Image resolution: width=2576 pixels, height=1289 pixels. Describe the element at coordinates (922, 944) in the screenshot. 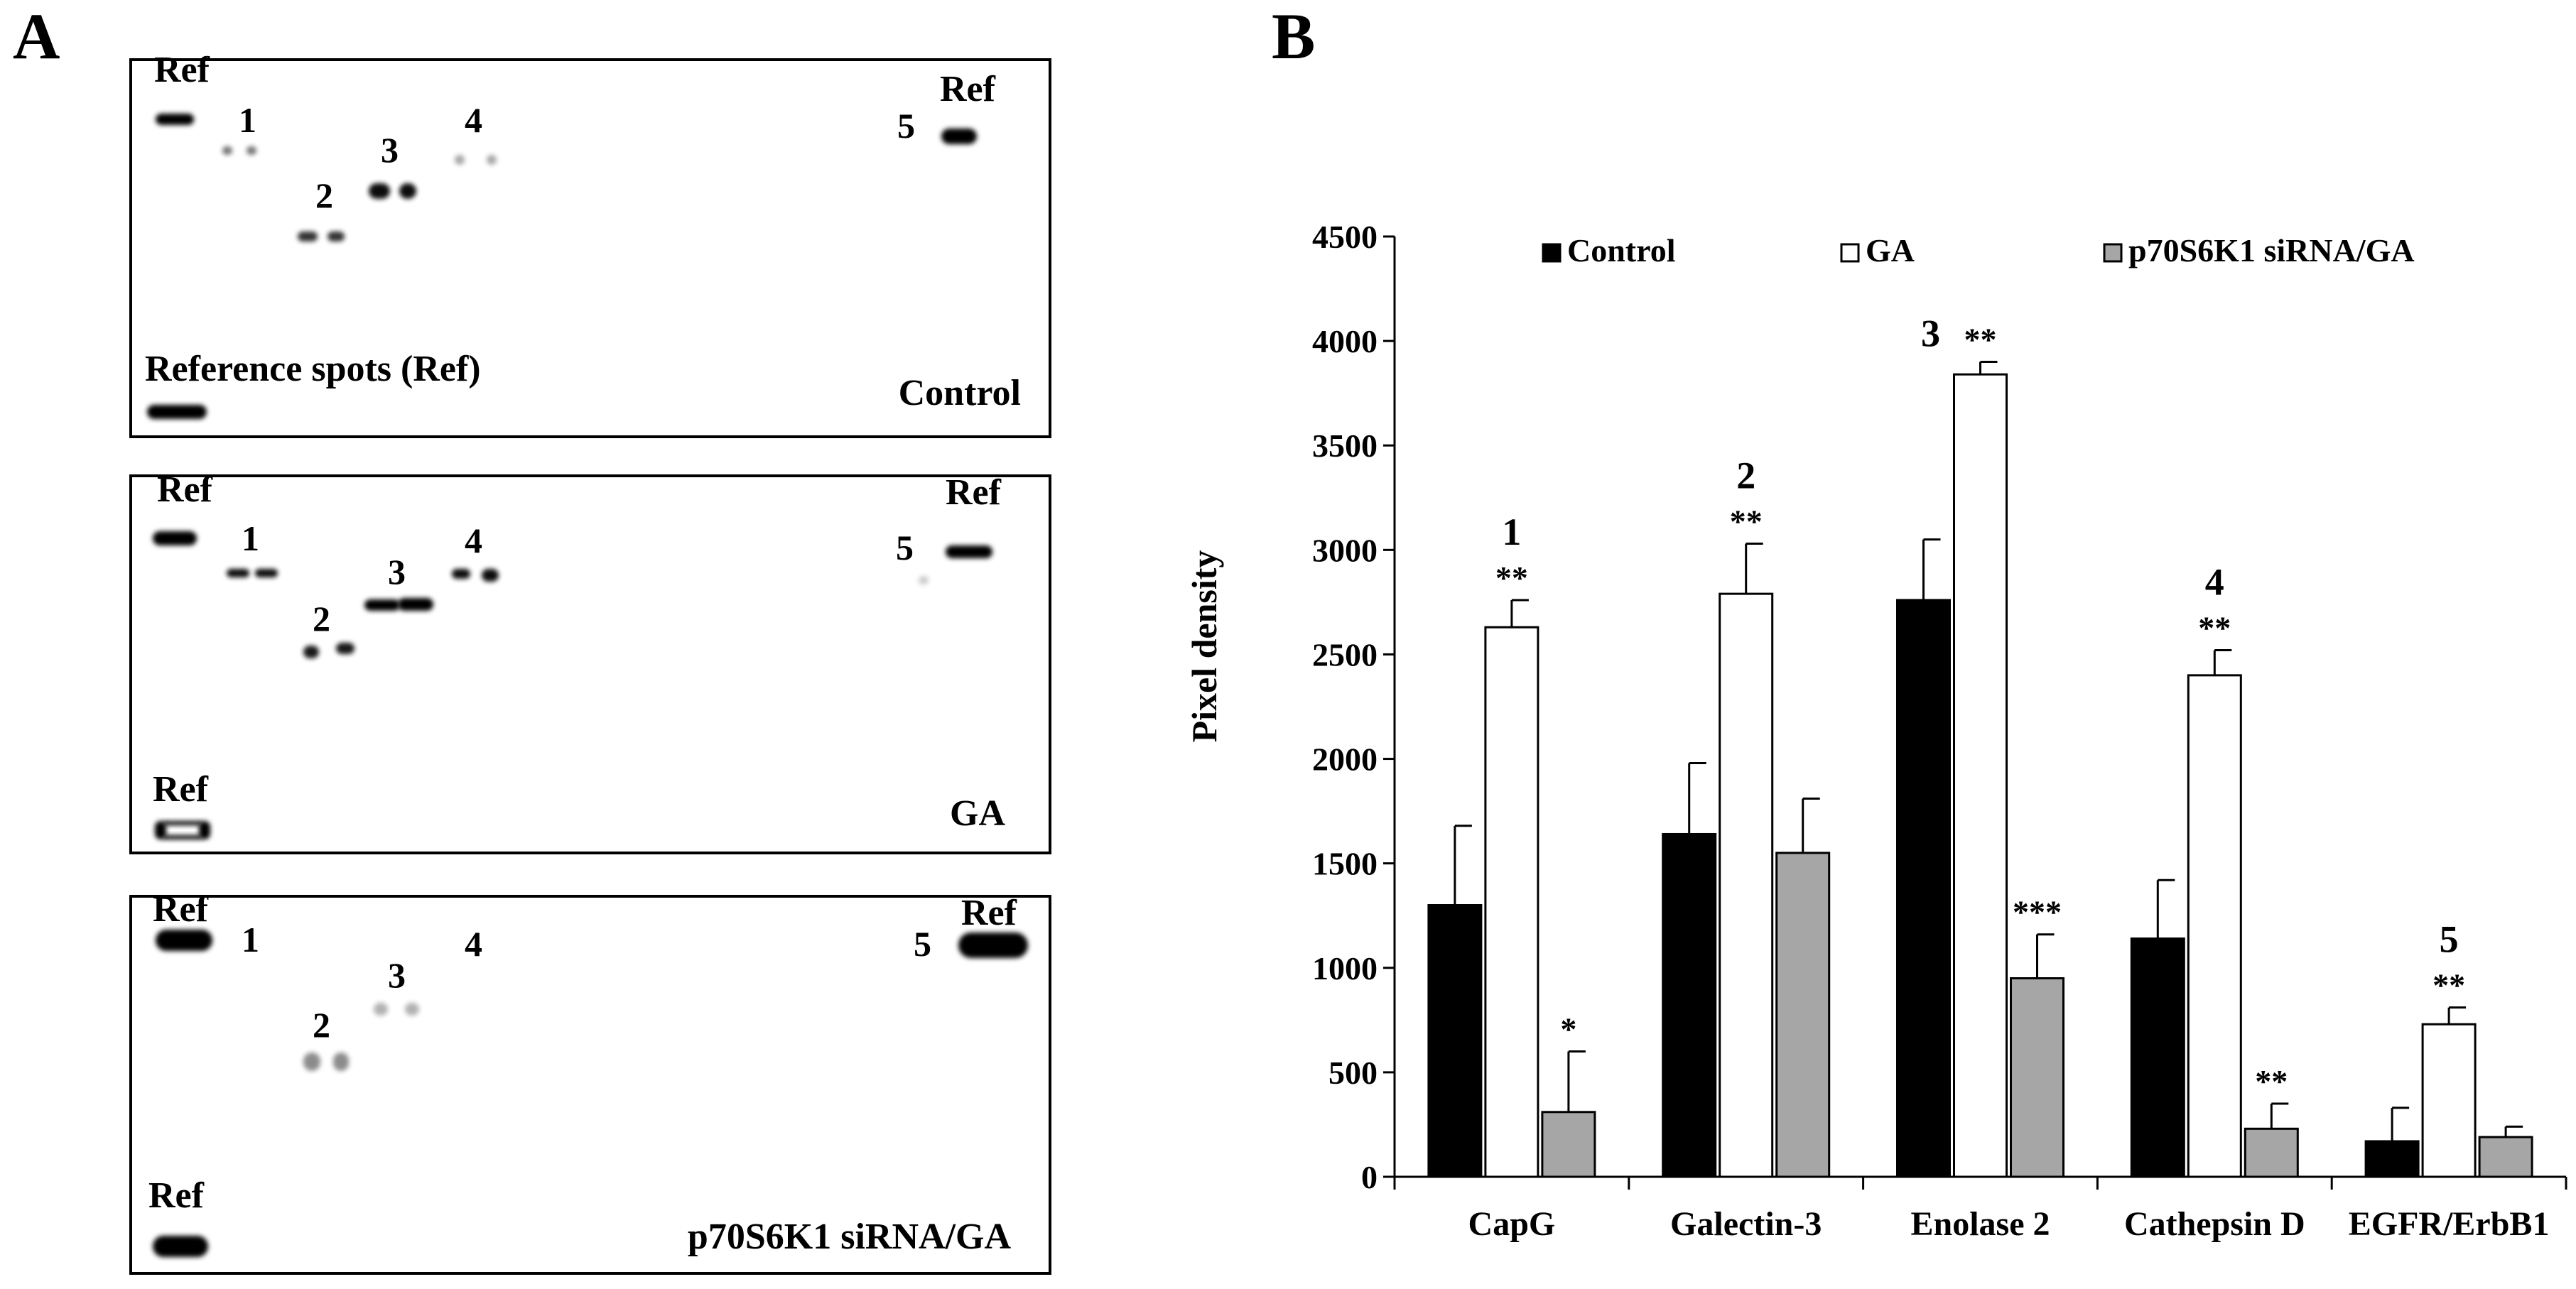

I see `spot-number: 5` at that location.